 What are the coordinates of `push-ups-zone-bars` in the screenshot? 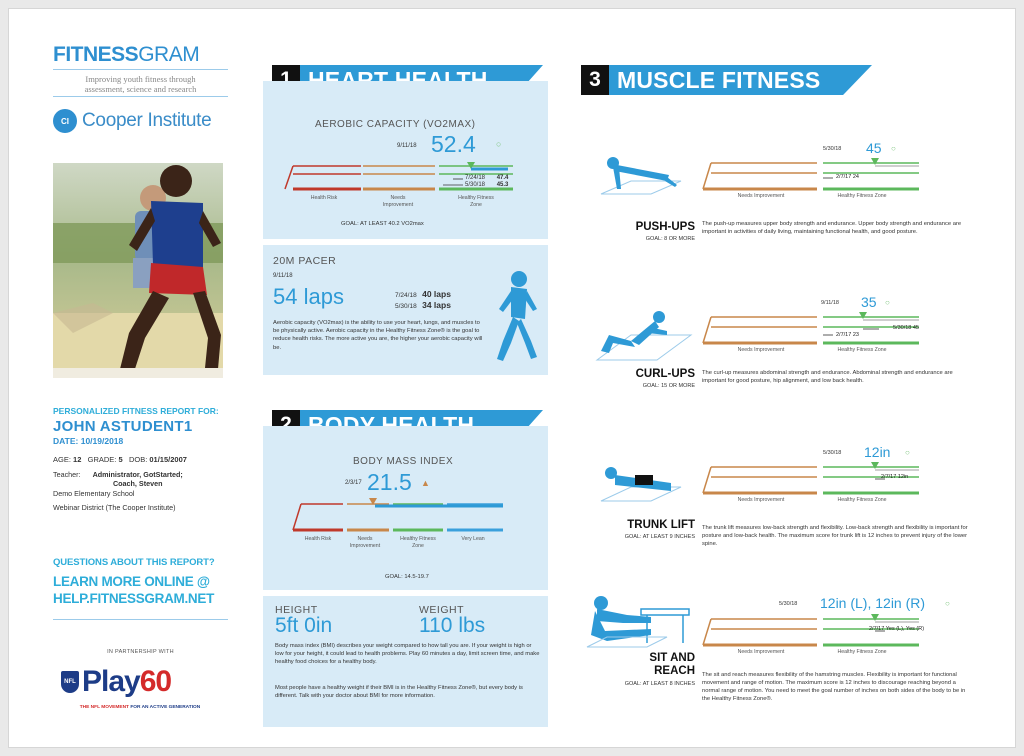 It's located at (810, 174).